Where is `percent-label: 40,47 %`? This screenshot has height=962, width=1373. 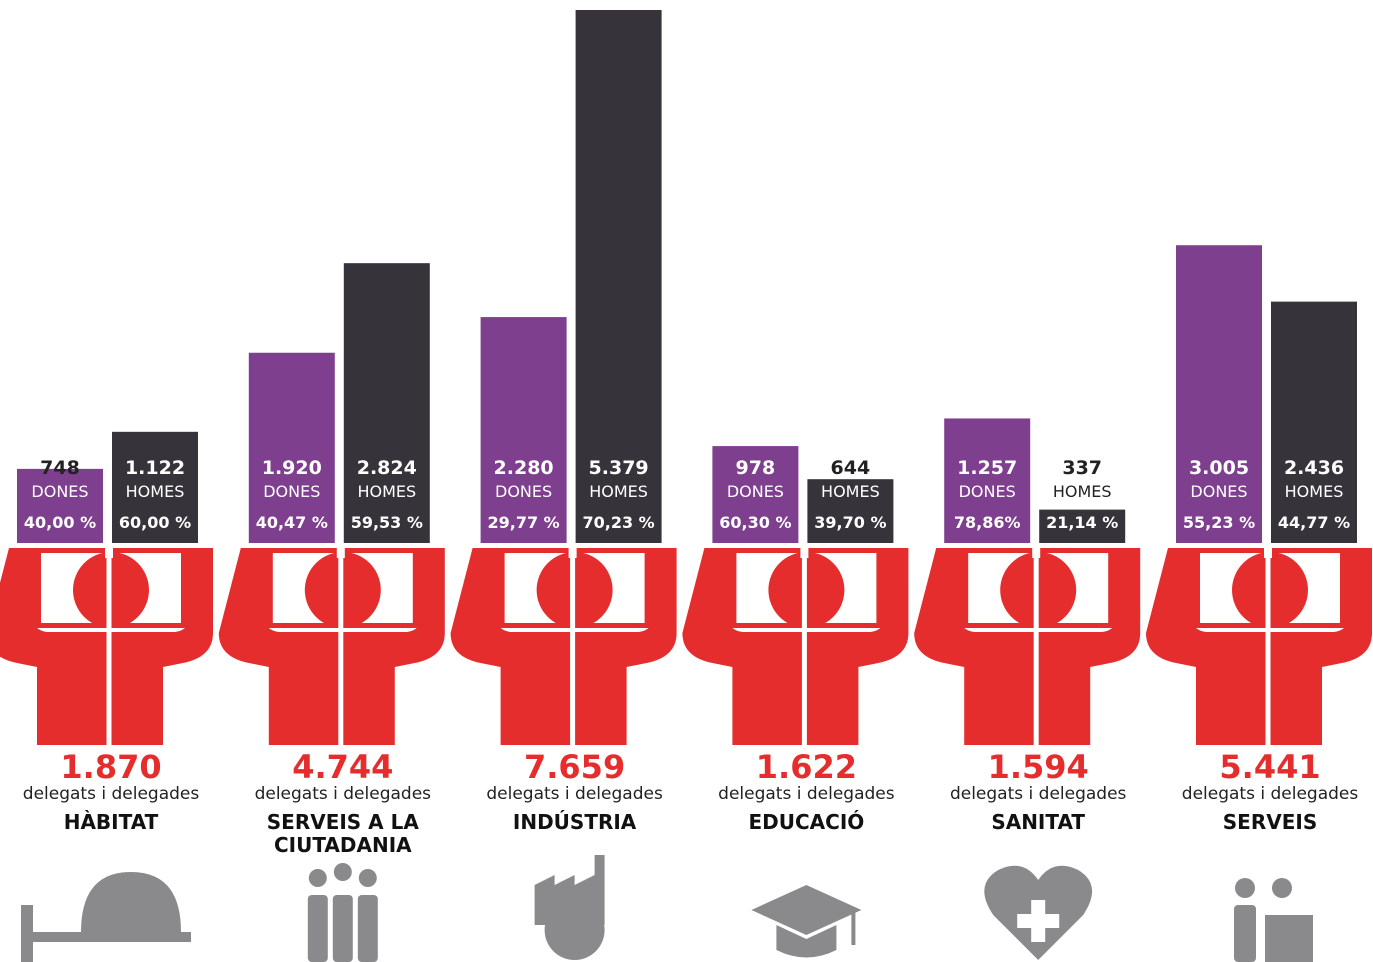
percent-label: 40,47 % is located at coordinates (291, 522).